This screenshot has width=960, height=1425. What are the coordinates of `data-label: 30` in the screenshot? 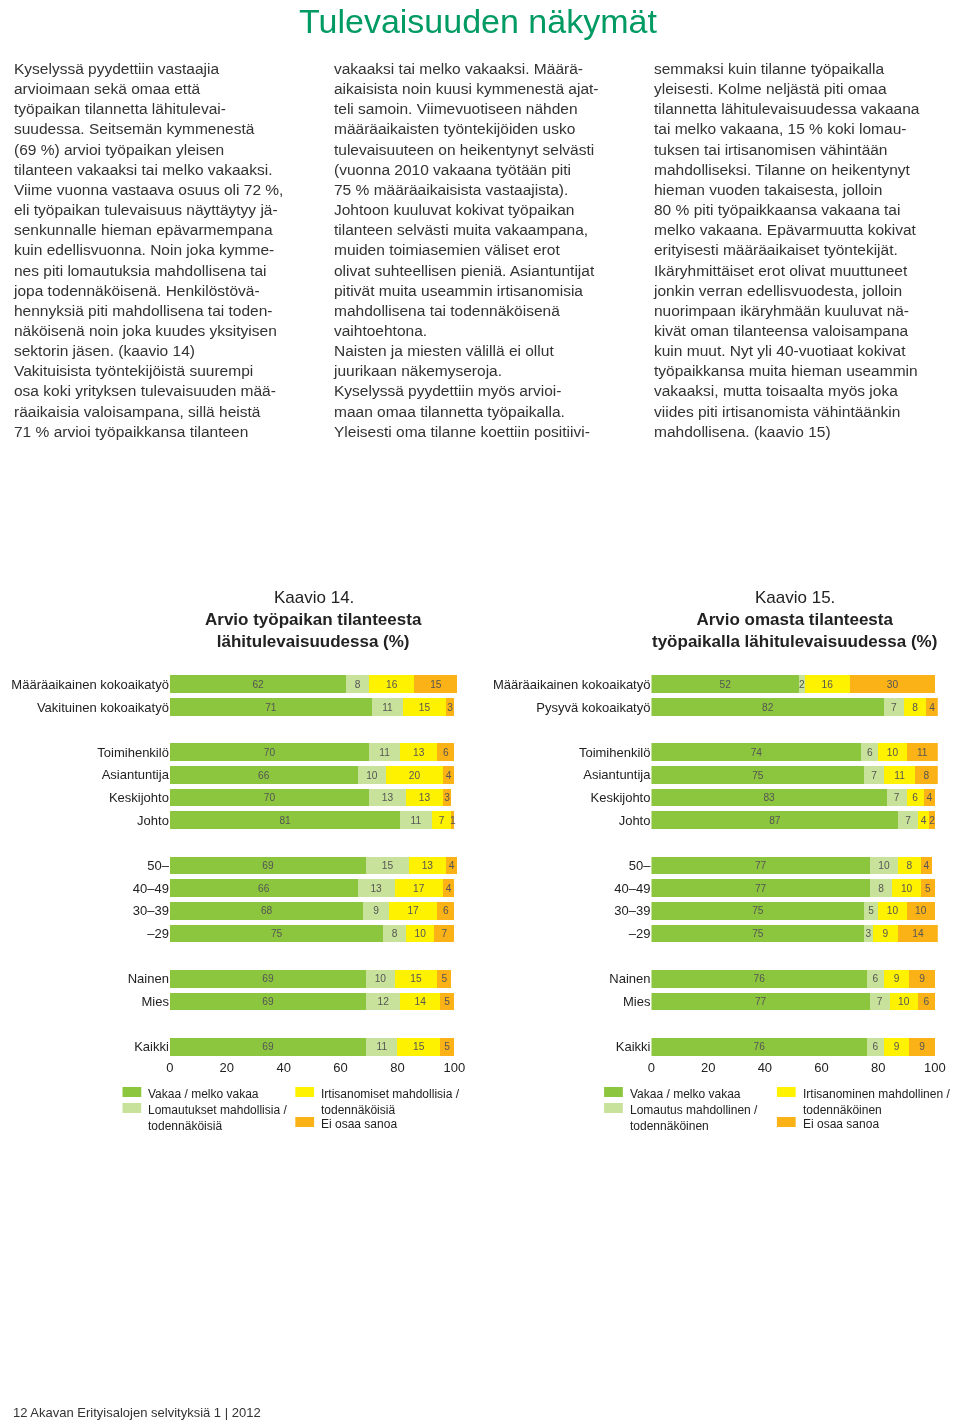 It's located at (892, 685).